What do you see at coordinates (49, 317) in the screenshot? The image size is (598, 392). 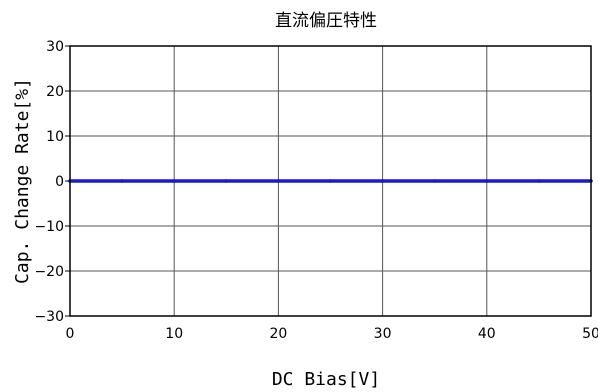 I see `y-tick-label: −30` at bounding box center [49, 317].